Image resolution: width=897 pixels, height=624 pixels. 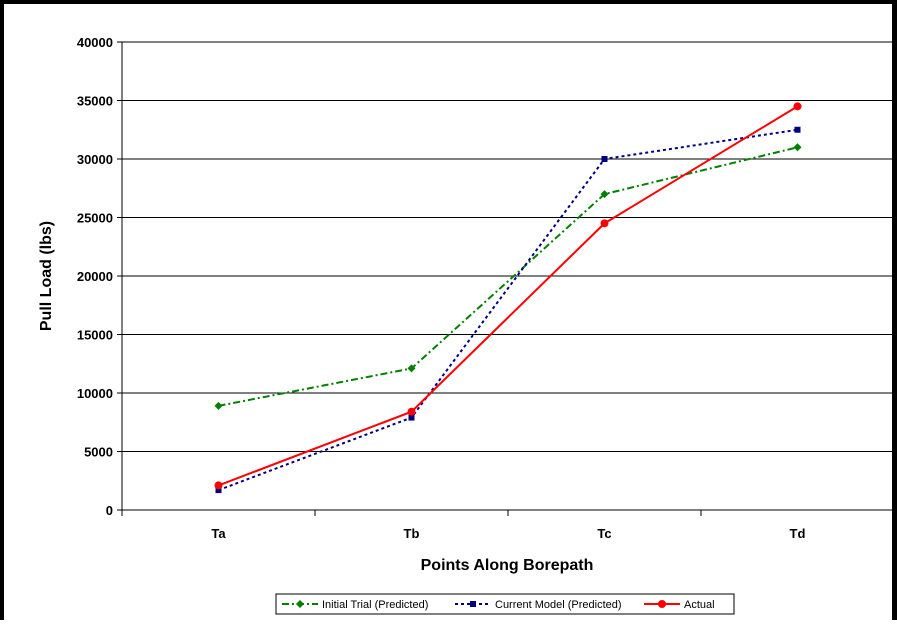 I want to click on x-tick-label: Tc, so click(x=604, y=533).